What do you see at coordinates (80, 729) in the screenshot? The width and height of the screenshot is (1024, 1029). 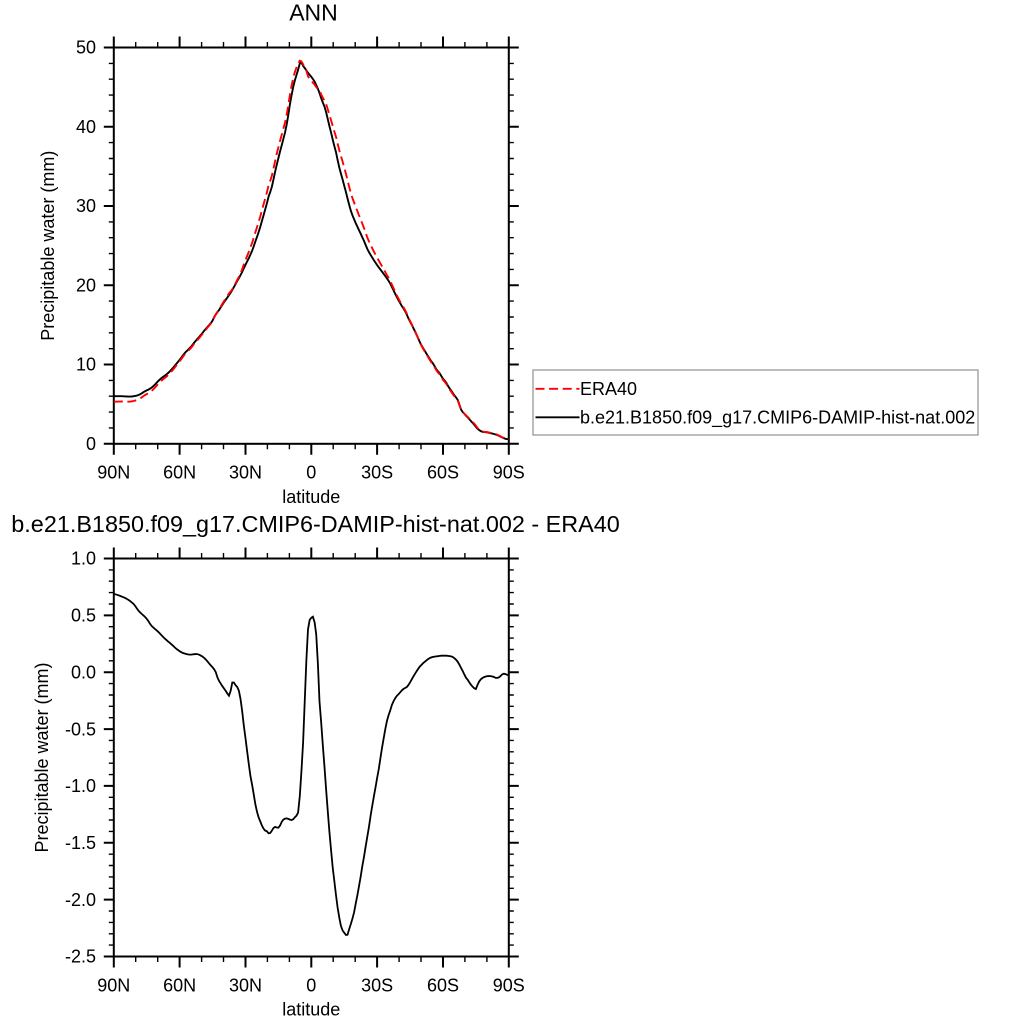 I see `svg-text: -0.5` at bounding box center [80, 729].